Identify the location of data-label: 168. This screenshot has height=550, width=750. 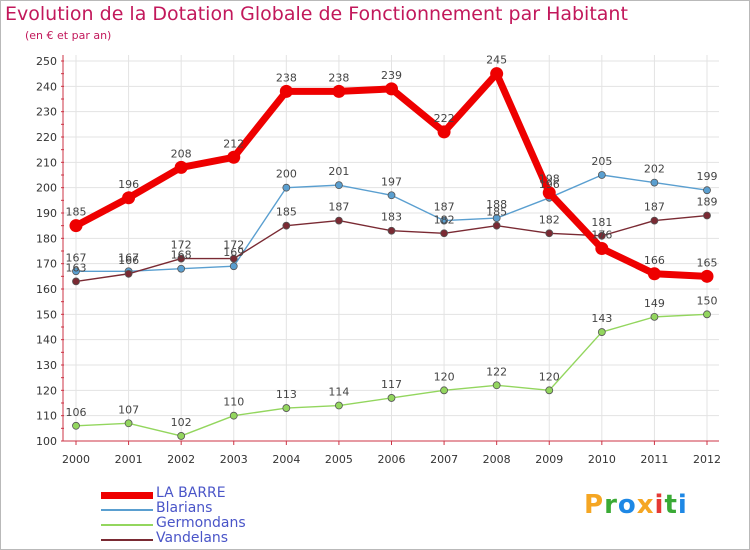
(181, 255).